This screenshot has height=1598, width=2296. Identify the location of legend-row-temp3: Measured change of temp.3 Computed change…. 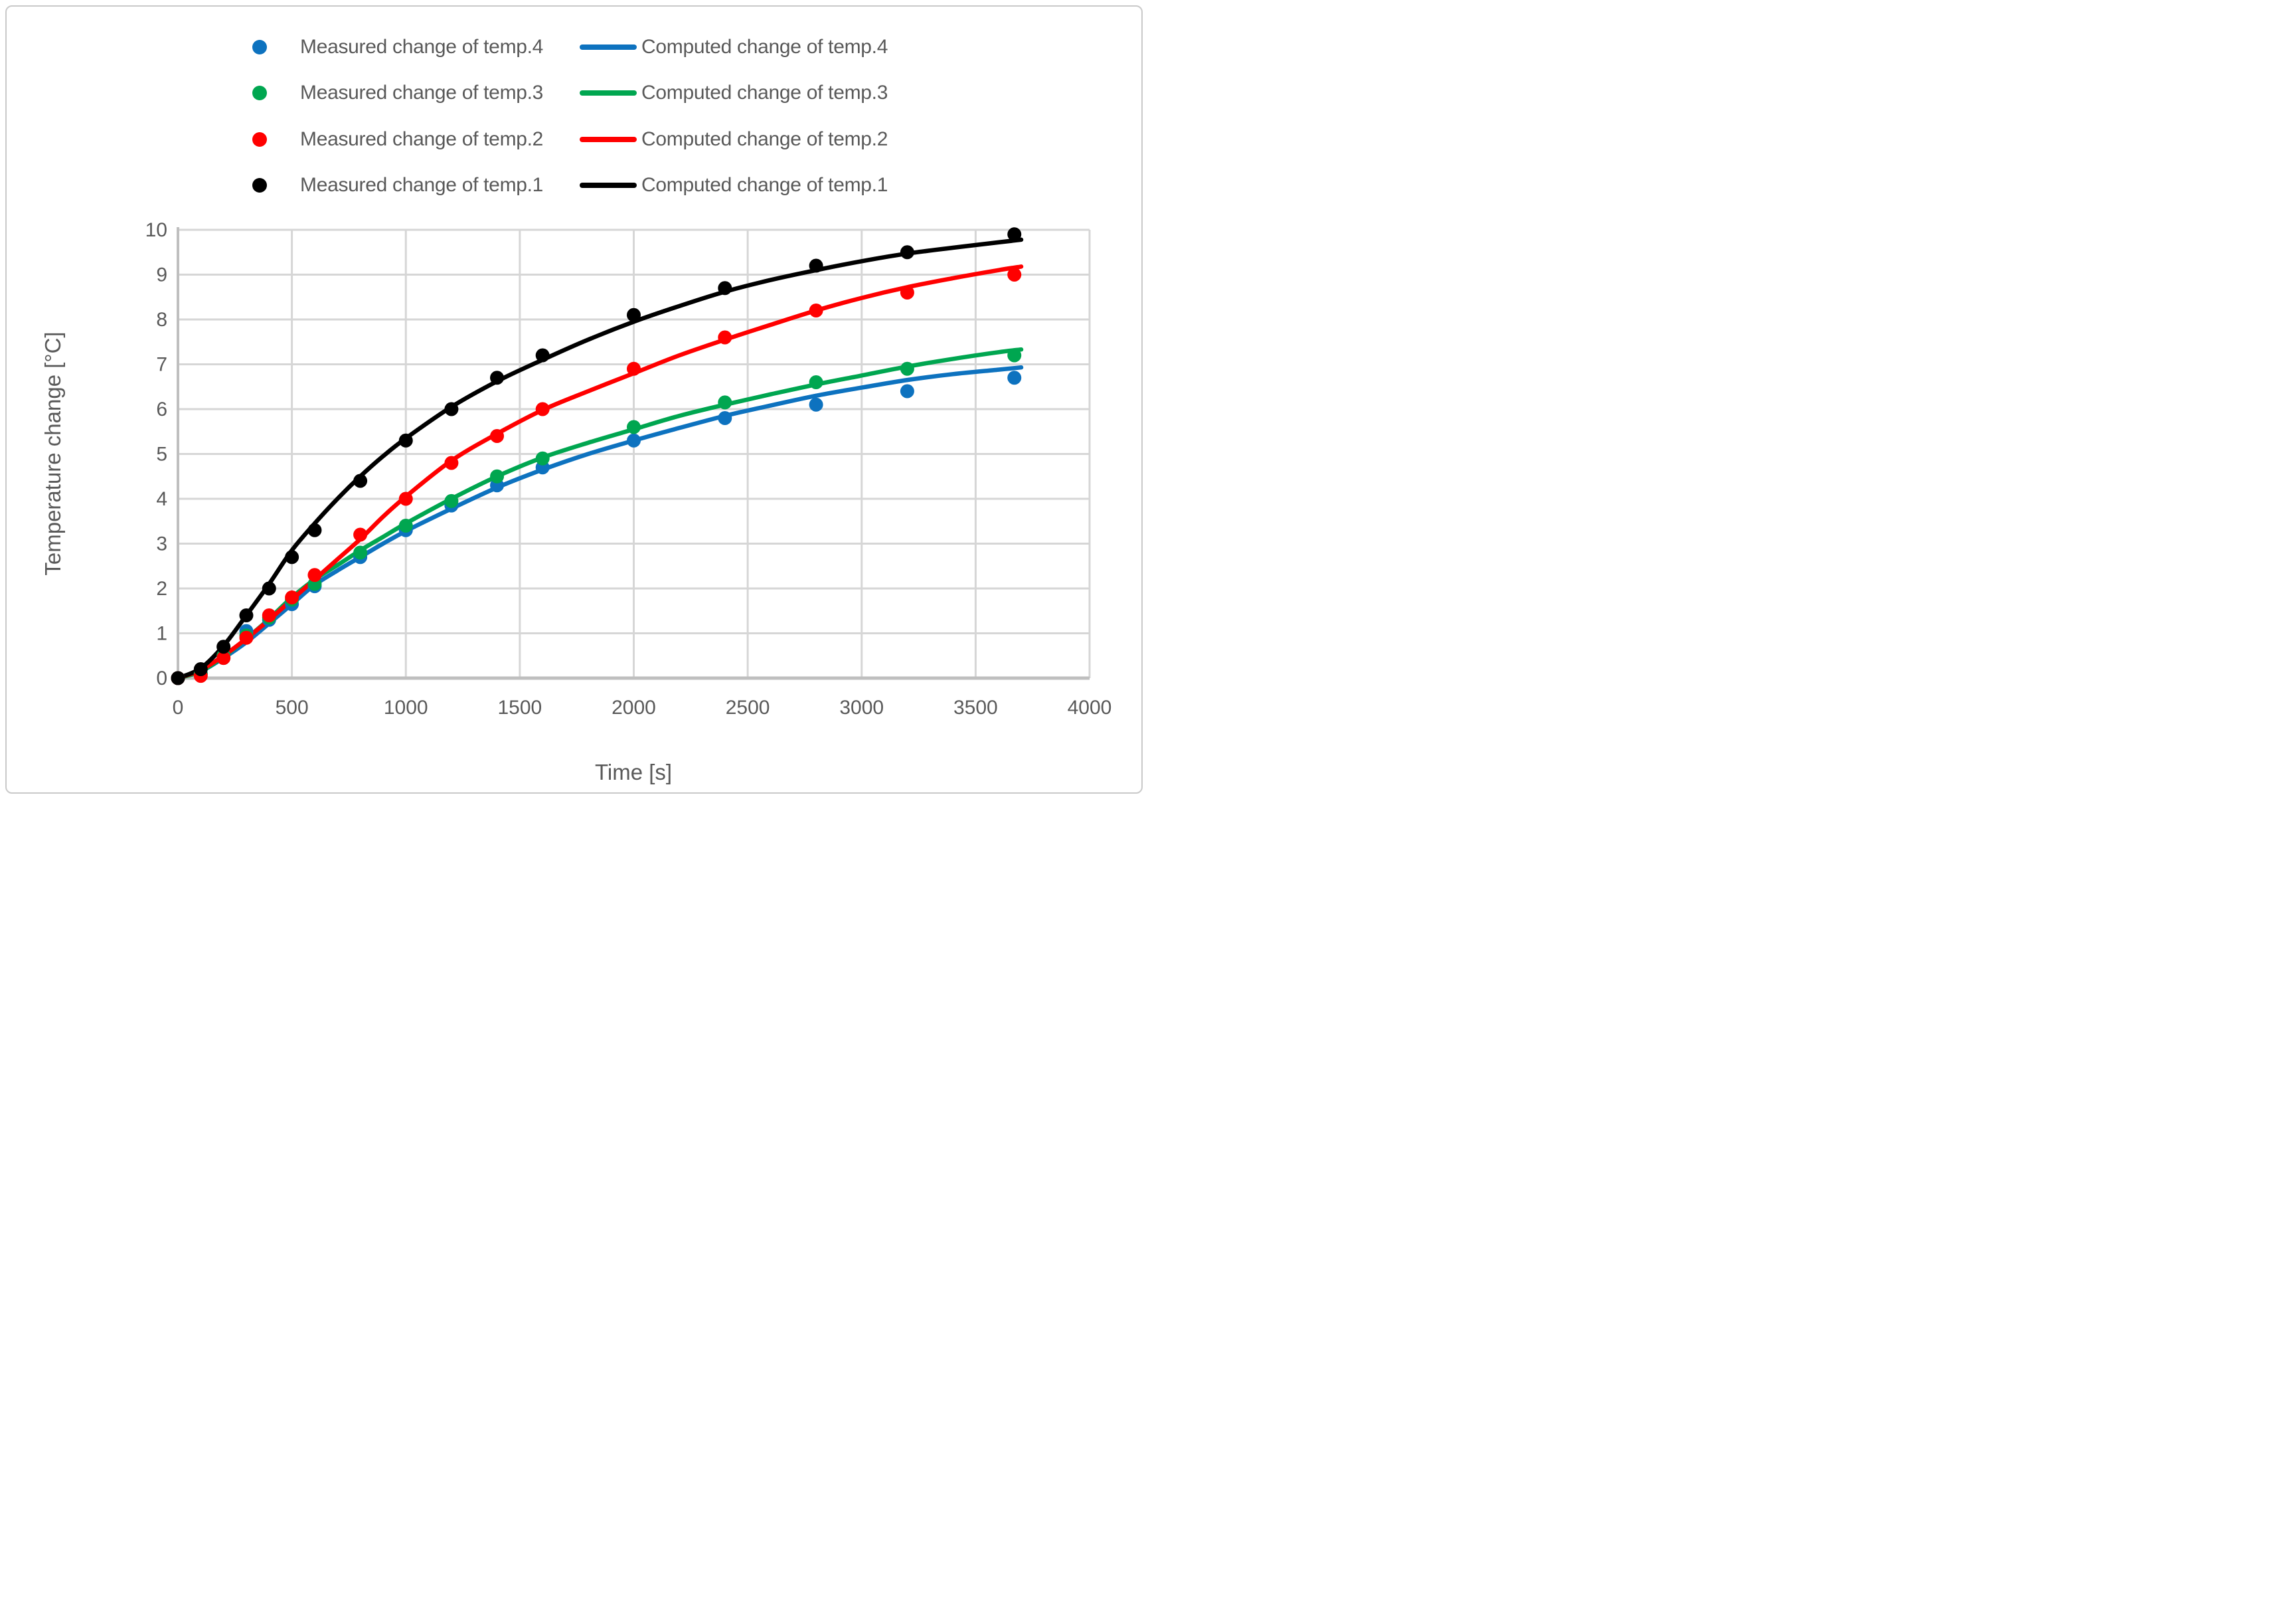
(570, 93).